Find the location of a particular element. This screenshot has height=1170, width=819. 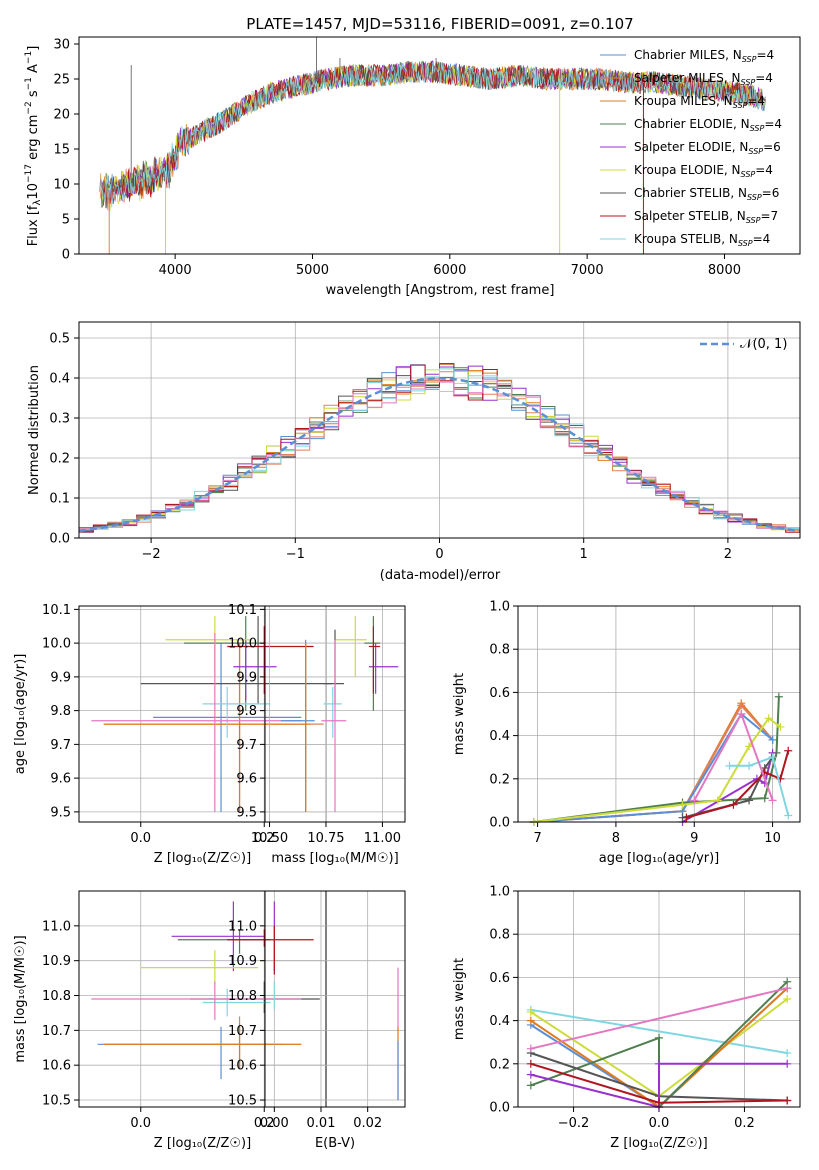

weight-marker-chabrier-stelib is located at coordinates (749, 800).